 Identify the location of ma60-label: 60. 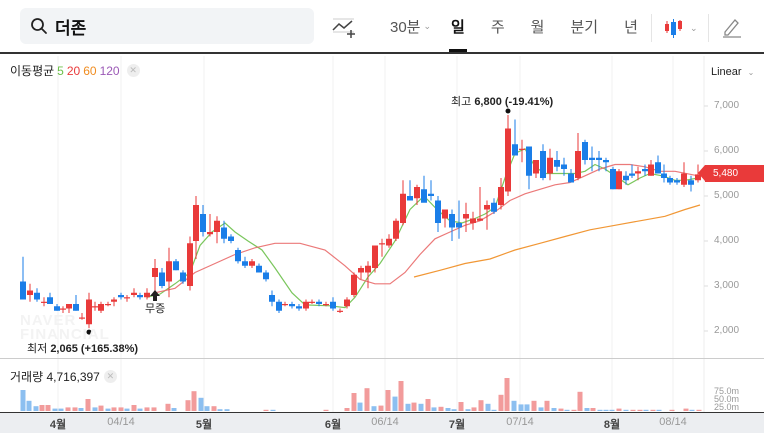
(90, 70).